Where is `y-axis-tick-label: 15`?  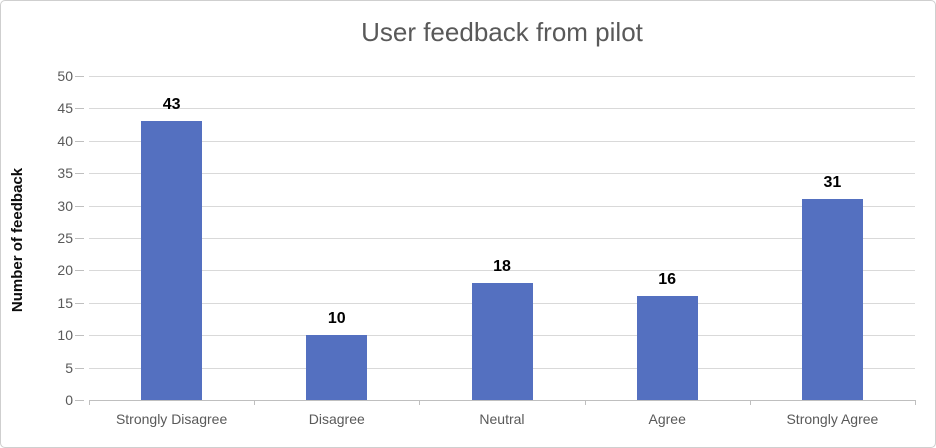
y-axis-tick-label: 15 is located at coordinates (65, 302).